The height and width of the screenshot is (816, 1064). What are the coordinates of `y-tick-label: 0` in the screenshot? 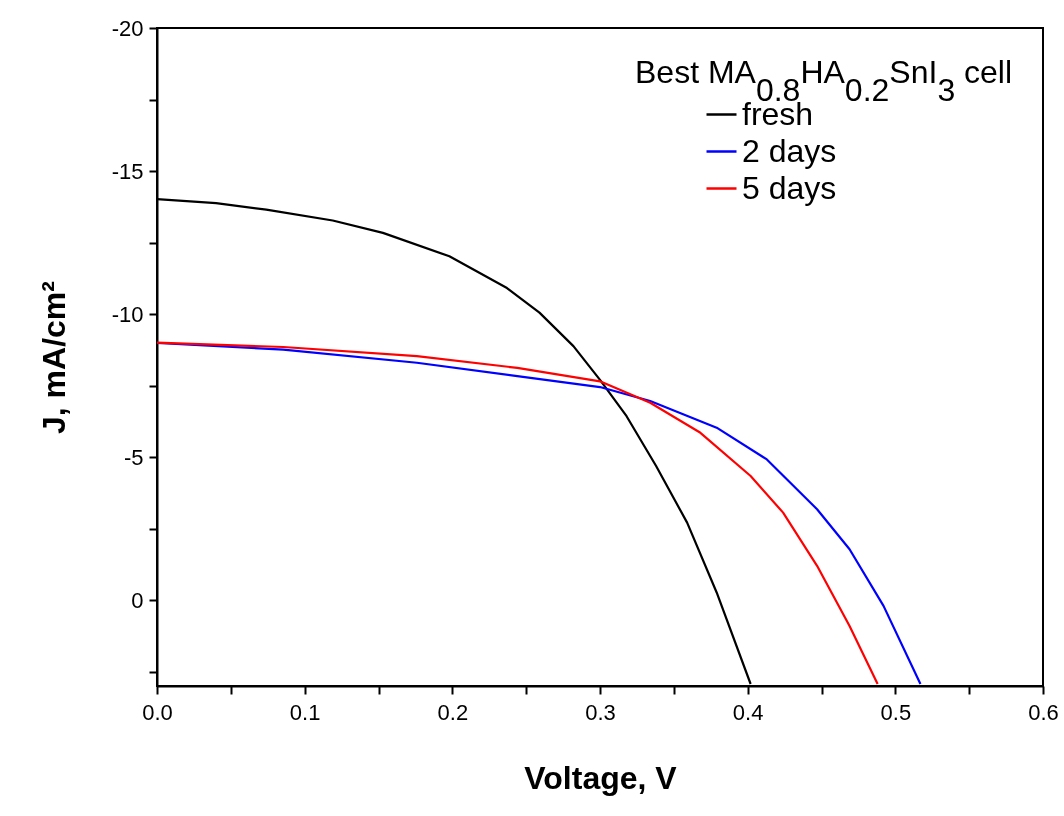 It's located at (137, 600).